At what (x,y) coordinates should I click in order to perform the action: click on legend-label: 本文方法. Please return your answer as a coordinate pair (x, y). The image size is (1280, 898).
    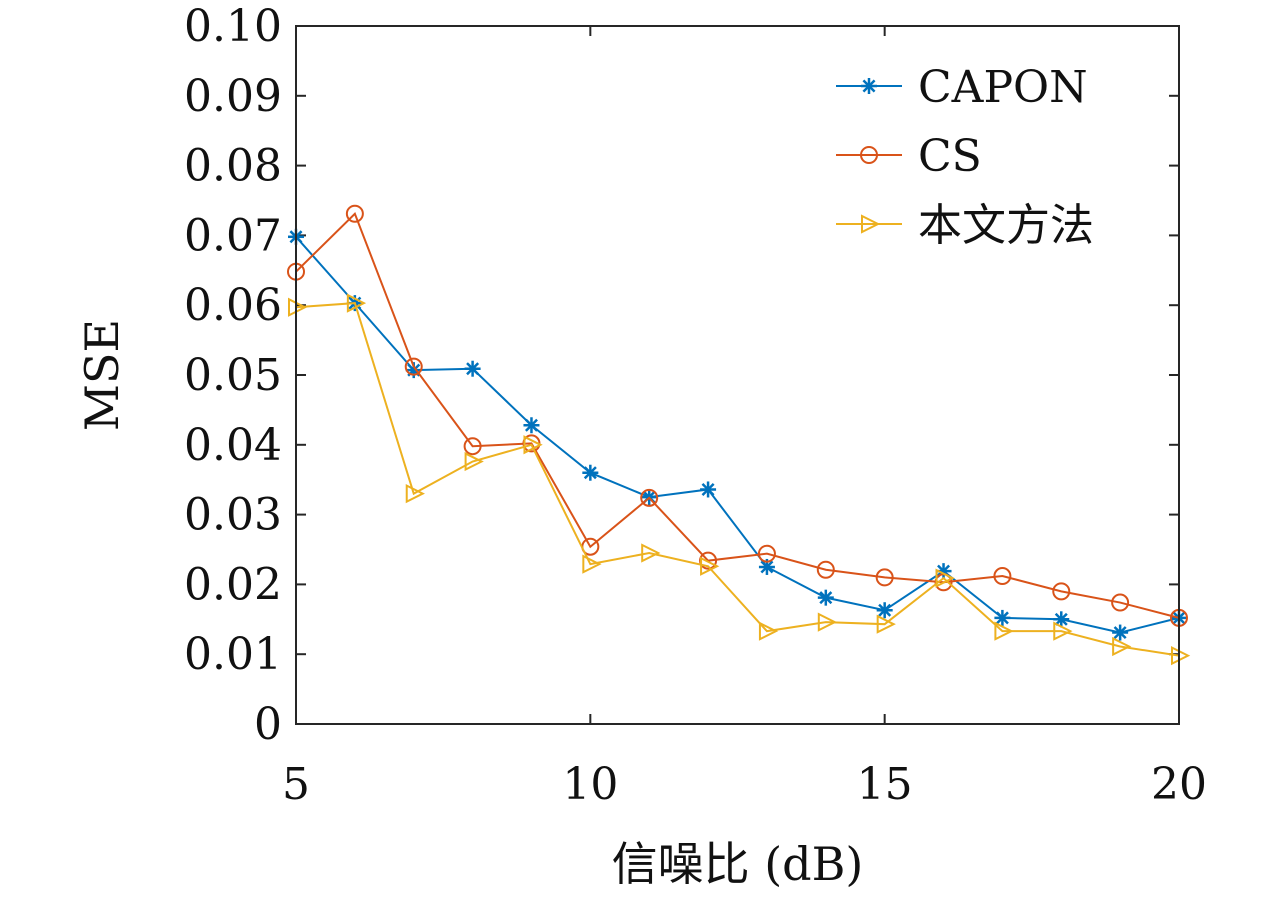
    Looking at the image, I should click on (1006, 225).